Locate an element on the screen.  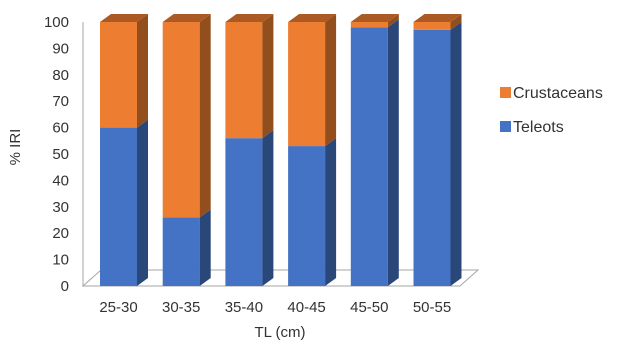
legend-label-teleots: Teleots is located at coordinates (538, 127).